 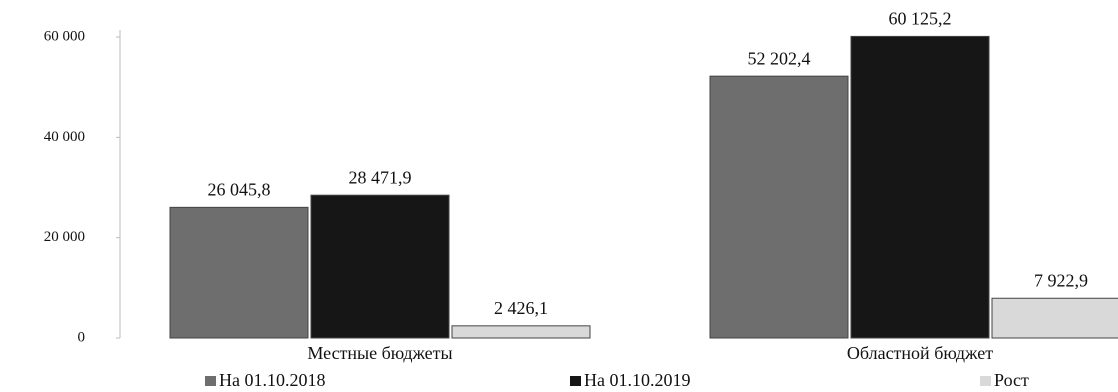 What do you see at coordinates (64, 36) in the screenshot?
I see `y-tick-label: 60 000` at bounding box center [64, 36].